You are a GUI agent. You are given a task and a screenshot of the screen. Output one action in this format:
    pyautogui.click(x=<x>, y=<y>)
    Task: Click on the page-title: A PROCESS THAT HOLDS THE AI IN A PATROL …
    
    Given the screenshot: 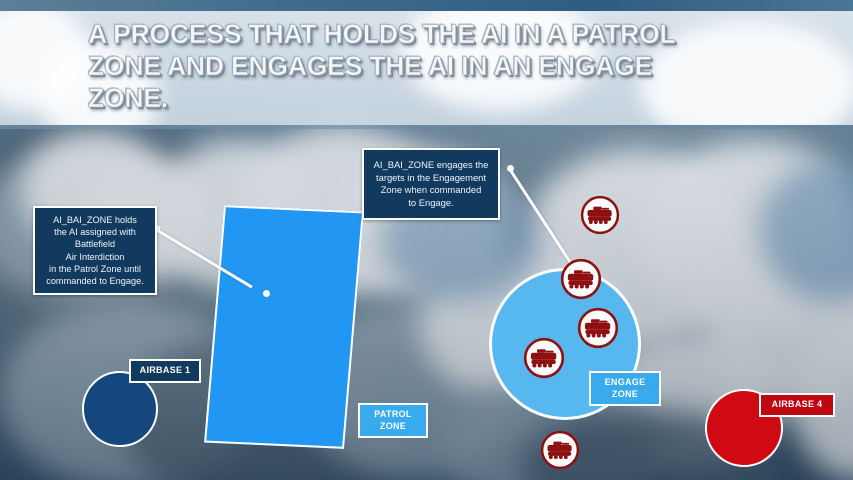 What is the action you would take?
    pyautogui.click(x=382, y=66)
    